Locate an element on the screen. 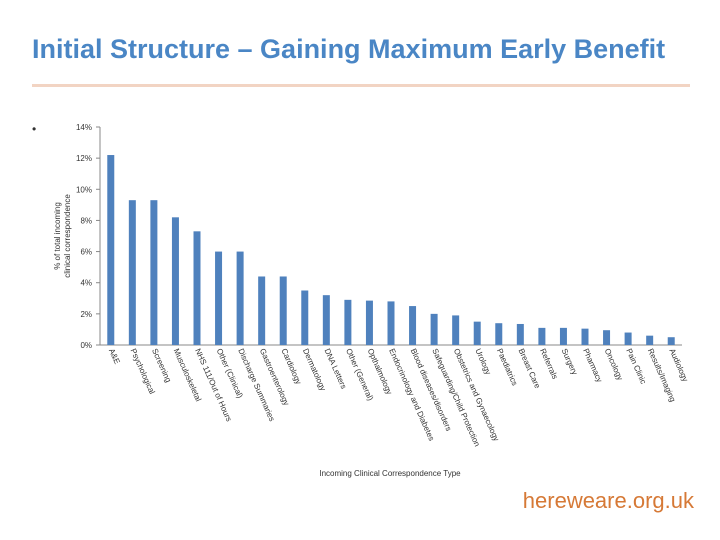  x-tick-label: Paediatrics is located at coordinates (507, 367).